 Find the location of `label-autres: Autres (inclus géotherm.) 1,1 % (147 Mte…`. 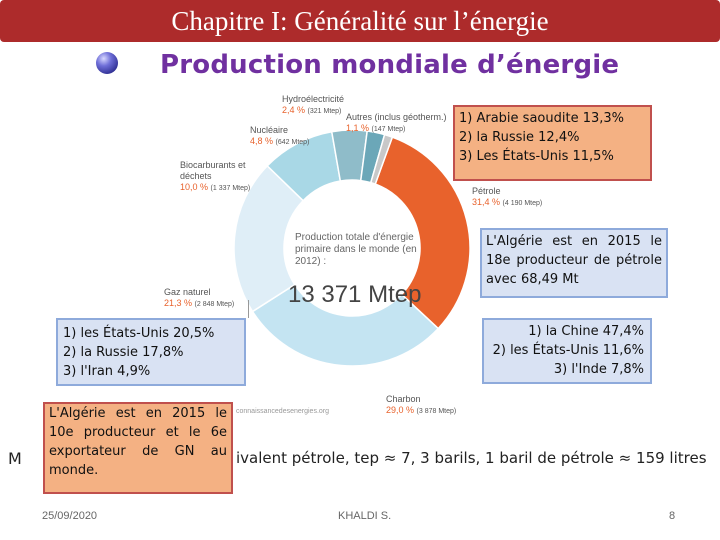

label-autres: Autres (inclus géotherm.) 1,1 % (147 Mte… is located at coordinates (396, 122).